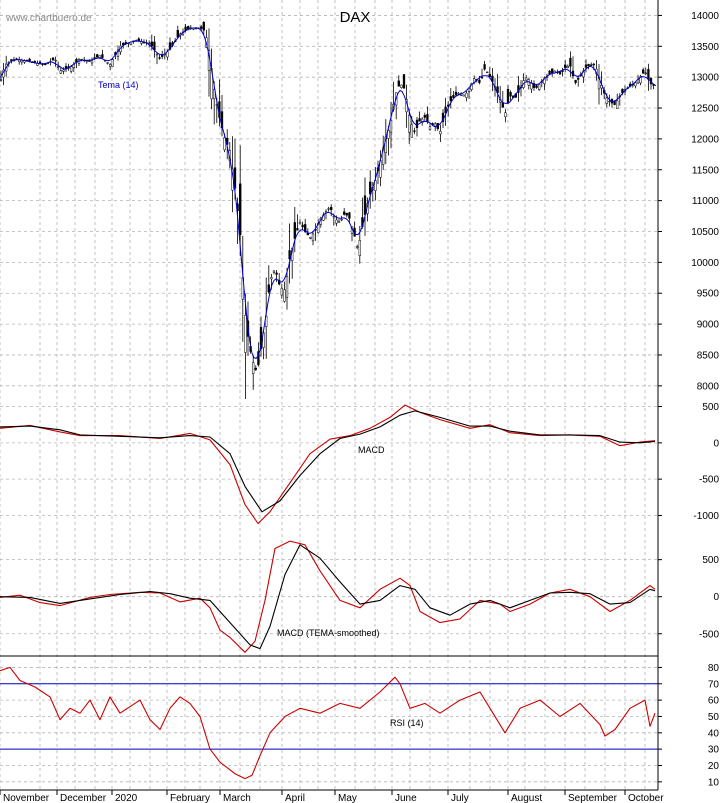 Image resolution: width=723 pixels, height=803 pixels. What do you see at coordinates (708, 386) in the screenshot?
I see `y-tick-label: 8000` at bounding box center [708, 386].